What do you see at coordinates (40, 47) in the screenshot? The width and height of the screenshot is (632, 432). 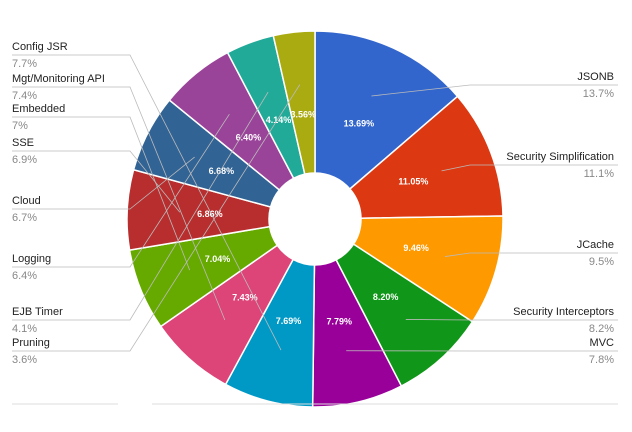 I see `side-label-name: Config JSR` at bounding box center [40, 47].